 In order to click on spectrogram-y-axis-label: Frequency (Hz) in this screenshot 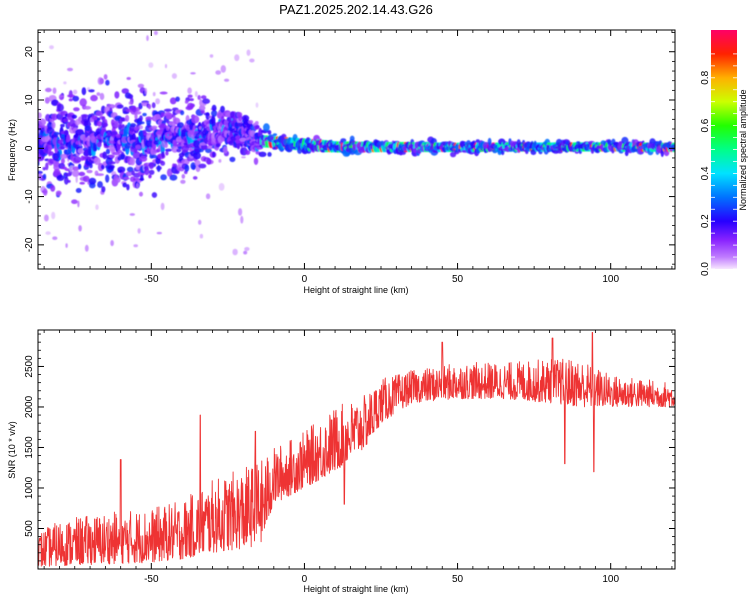, I will do `click(12, 150)`.